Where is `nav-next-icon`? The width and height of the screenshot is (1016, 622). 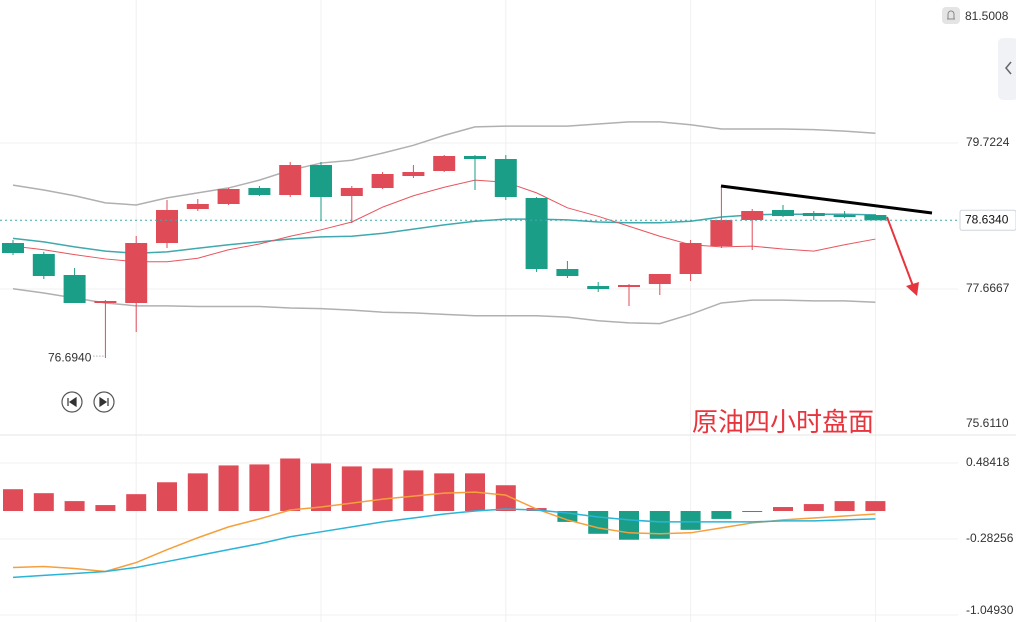 nav-next-icon is located at coordinates (104, 402).